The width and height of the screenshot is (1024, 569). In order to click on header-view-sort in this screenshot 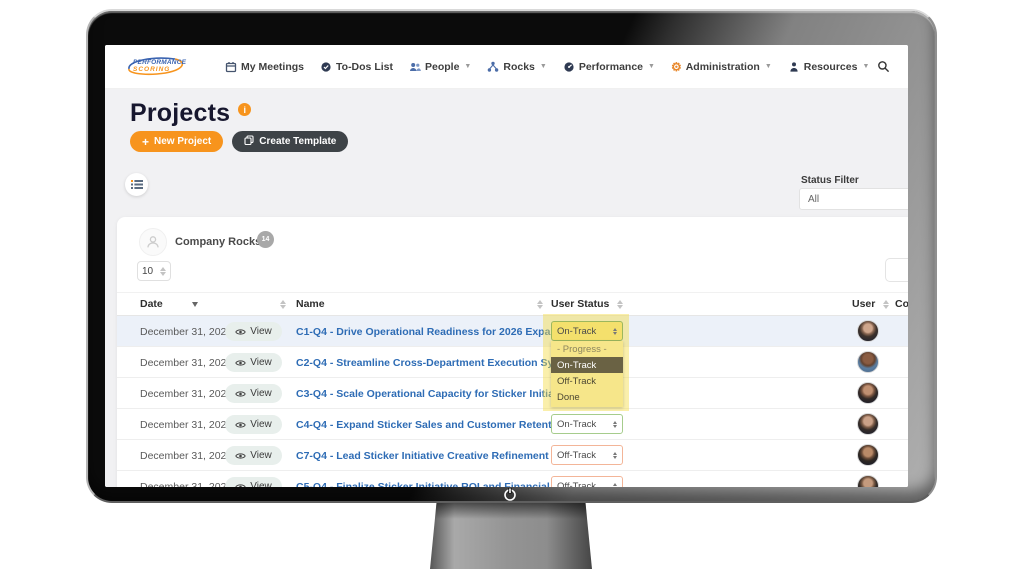, I will do `click(280, 304)`.